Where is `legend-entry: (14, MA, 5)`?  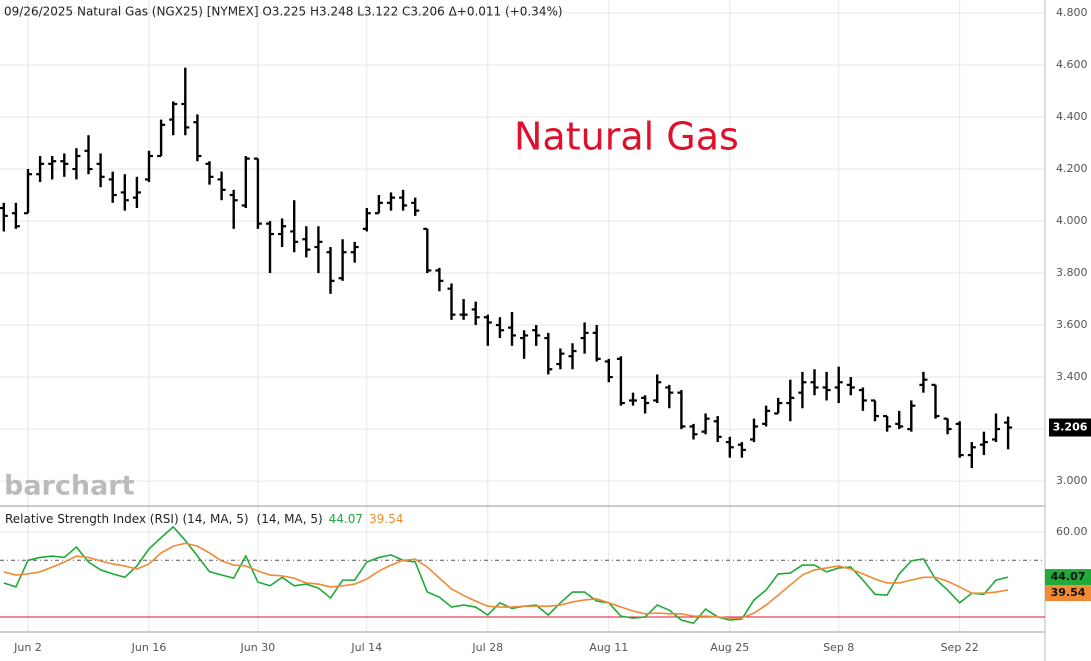 legend-entry: (14, MA, 5) is located at coordinates (290, 519).